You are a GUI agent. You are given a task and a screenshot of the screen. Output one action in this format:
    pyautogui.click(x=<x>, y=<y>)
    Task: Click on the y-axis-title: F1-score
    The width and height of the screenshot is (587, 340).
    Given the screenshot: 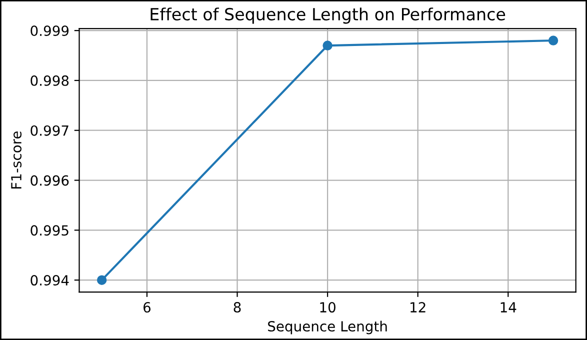 What is the action you would take?
    pyautogui.click(x=16, y=160)
    